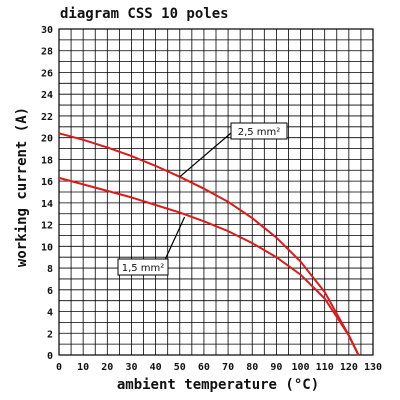 The width and height of the screenshot is (400, 400). What do you see at coordinates (276, 367) in the screenshot?
I see `x-tick-label: 90` at bounding box center [276, 367].